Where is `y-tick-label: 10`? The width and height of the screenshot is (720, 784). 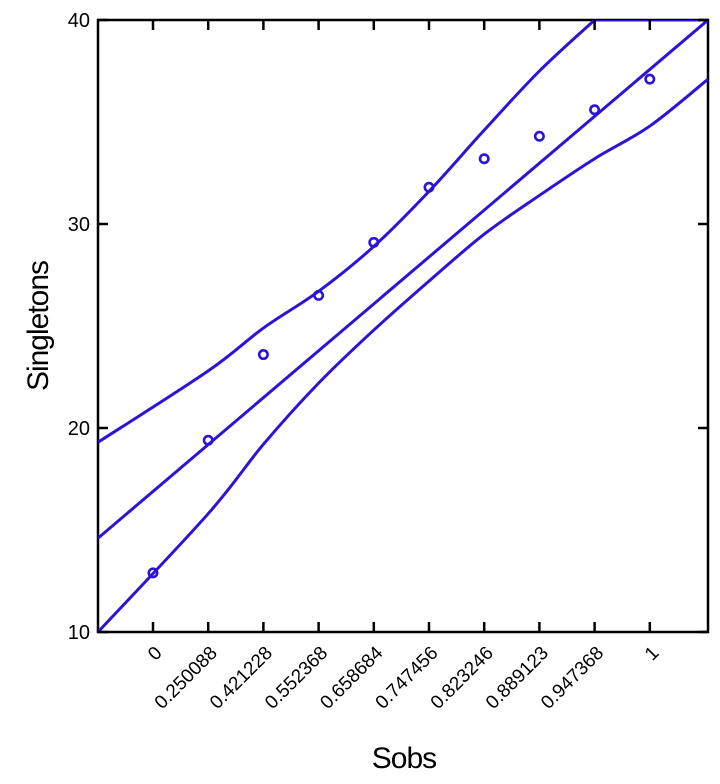 y-tick-label: 10 is located at coordinates (79, 633).